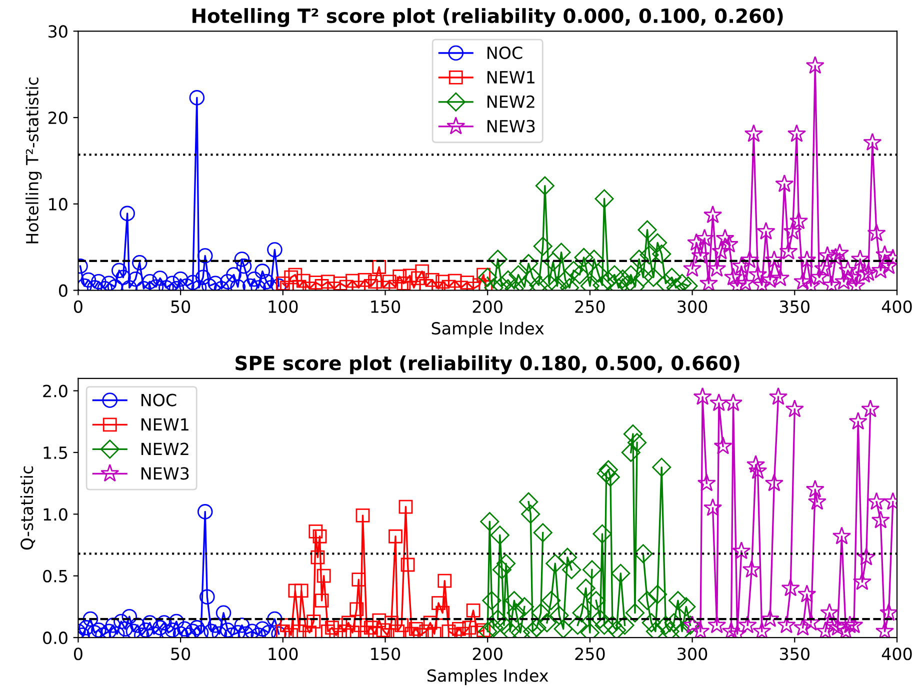 Image resolution: width=920 pixels, height=693 pixels. I want to click on x-axis-title: Samples Index, so click(488, 677).